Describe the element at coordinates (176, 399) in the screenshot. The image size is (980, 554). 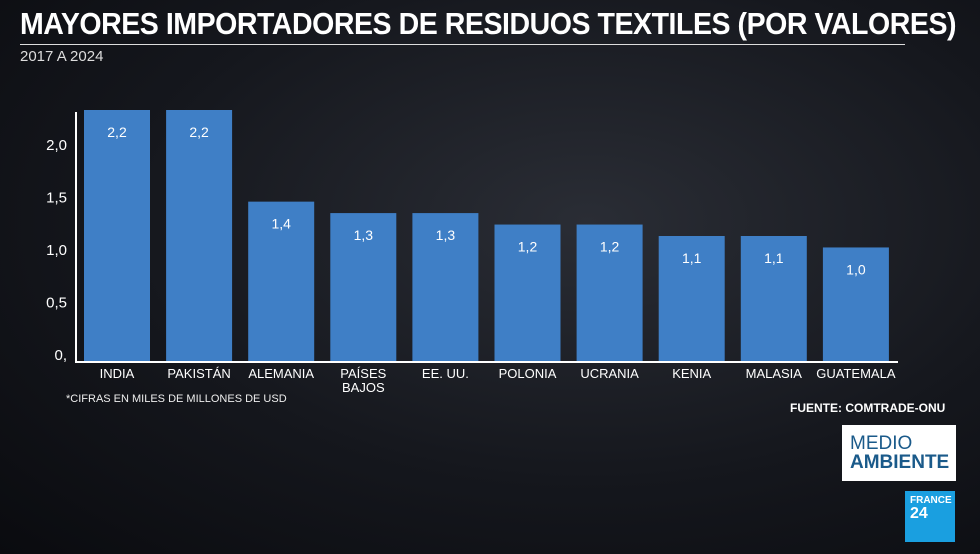
I see `units-note: *CIFRAS EN MILES DE MILLONES DE USD` at that location.